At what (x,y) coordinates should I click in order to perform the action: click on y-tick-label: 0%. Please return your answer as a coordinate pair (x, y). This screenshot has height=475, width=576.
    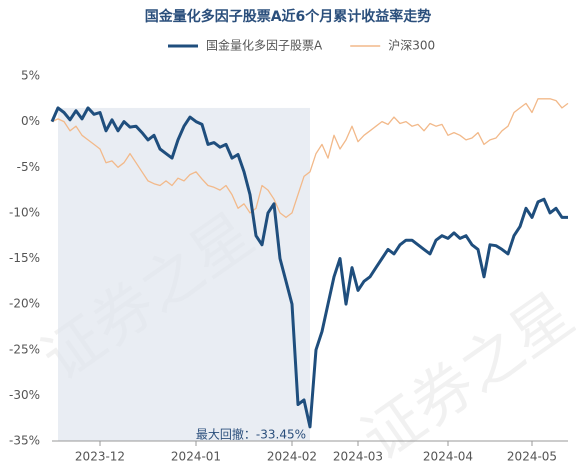
    Looking at the image, I should click on (30, 121).